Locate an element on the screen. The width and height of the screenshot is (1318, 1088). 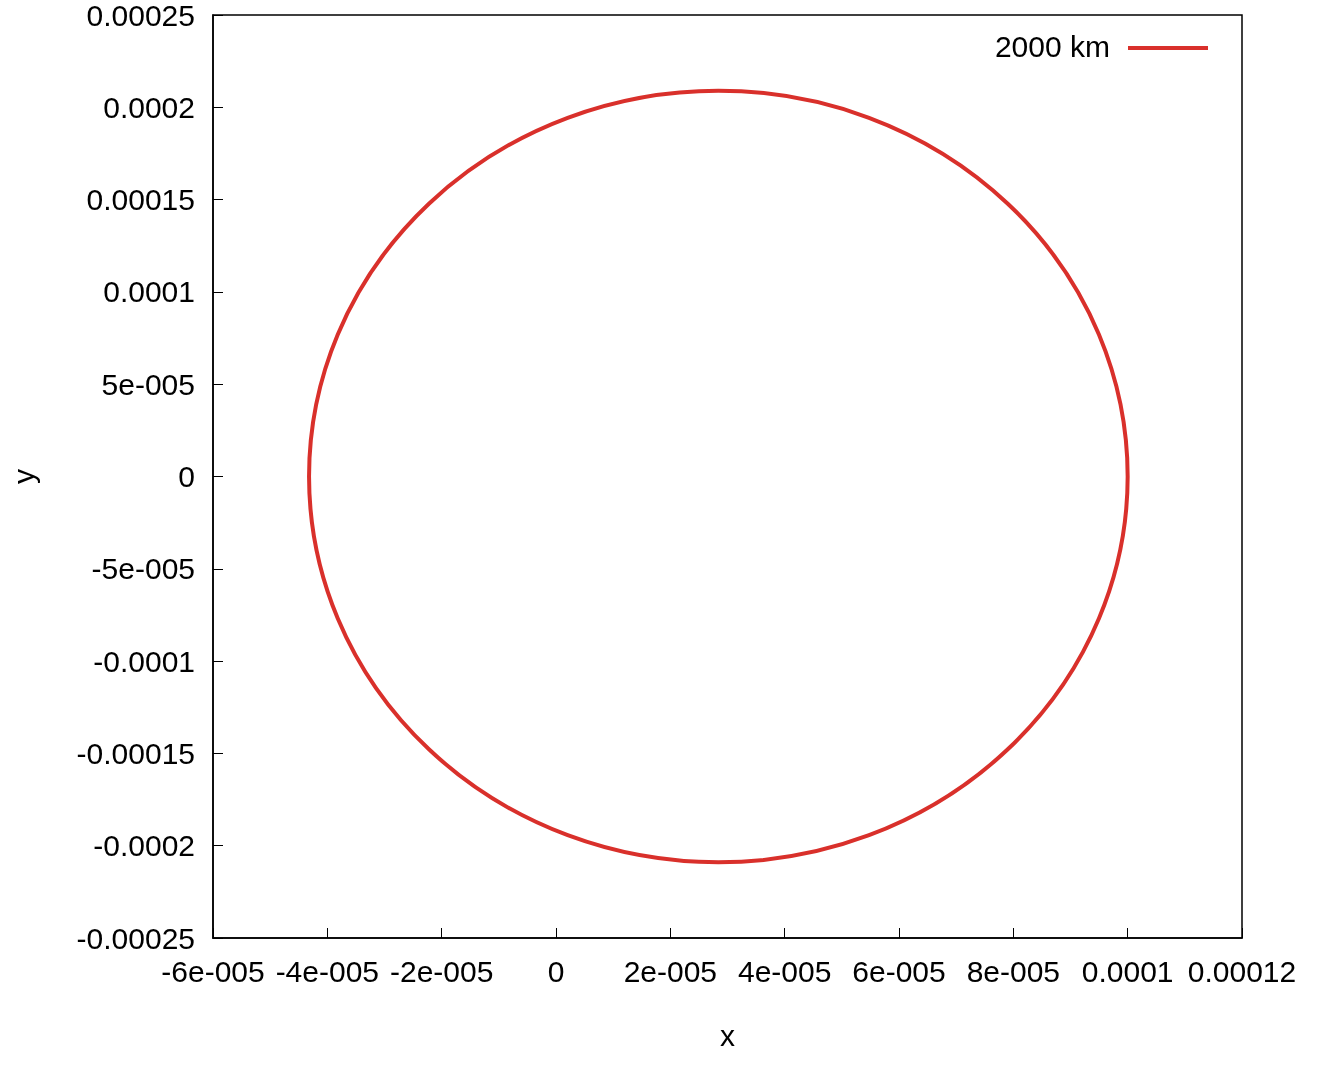
x-tick-label: 6e-005 is located at coordinates (899, 971).